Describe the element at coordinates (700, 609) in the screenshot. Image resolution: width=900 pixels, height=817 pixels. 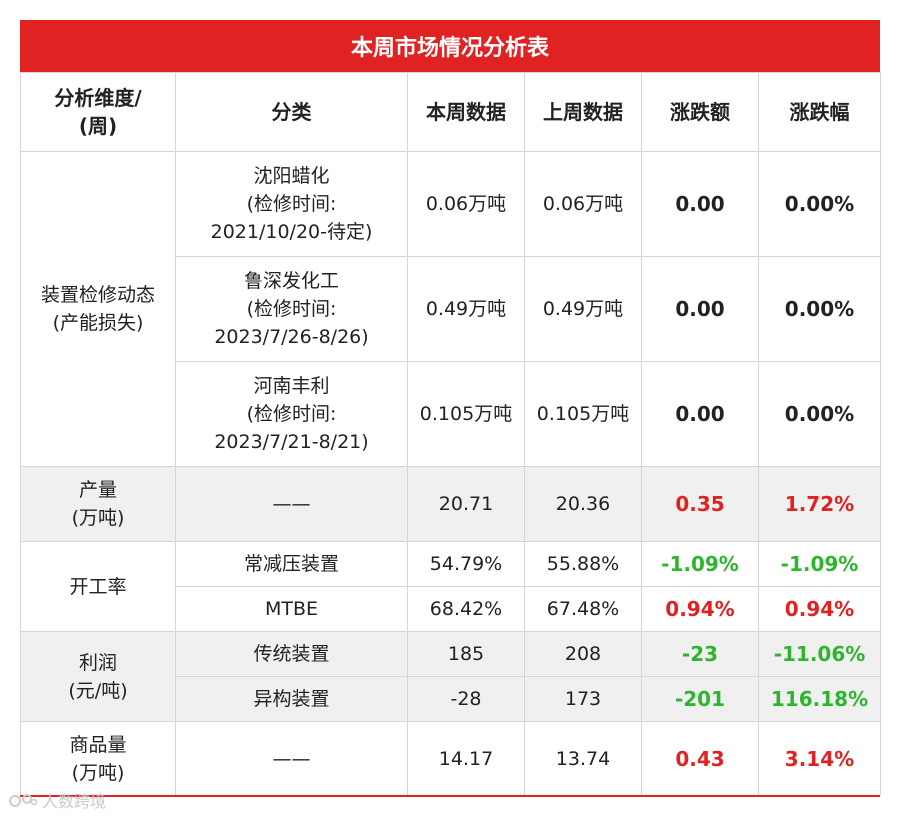
I see `change-amount-cell: 0.94%` at that location.